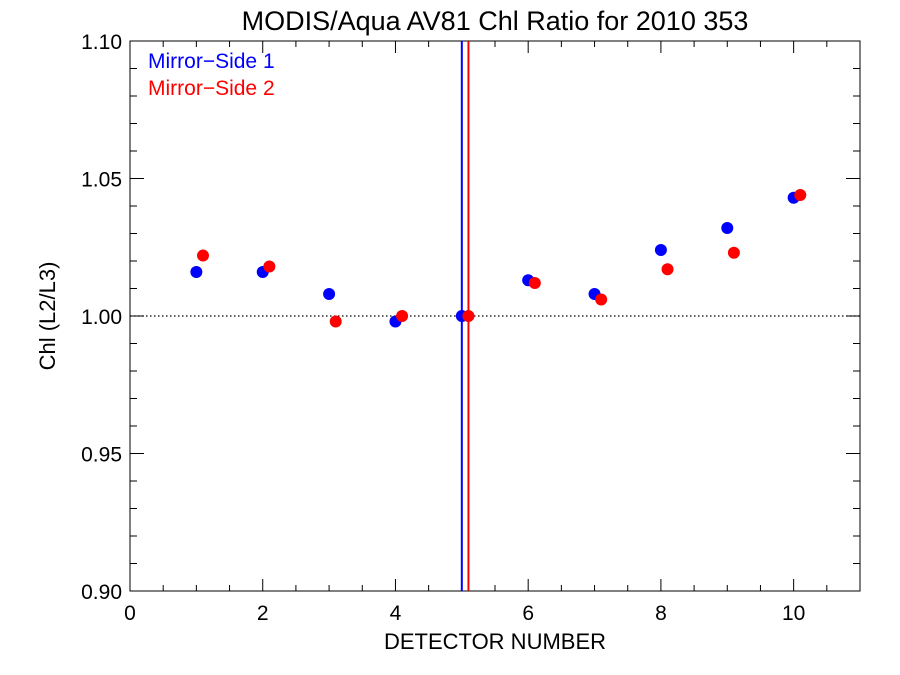  What do you see at coordinates (211, 75) in the screenshot?
I see `legend: Mirror−Side 1 Mirror−Side 2` at bounding box center [211, 75].